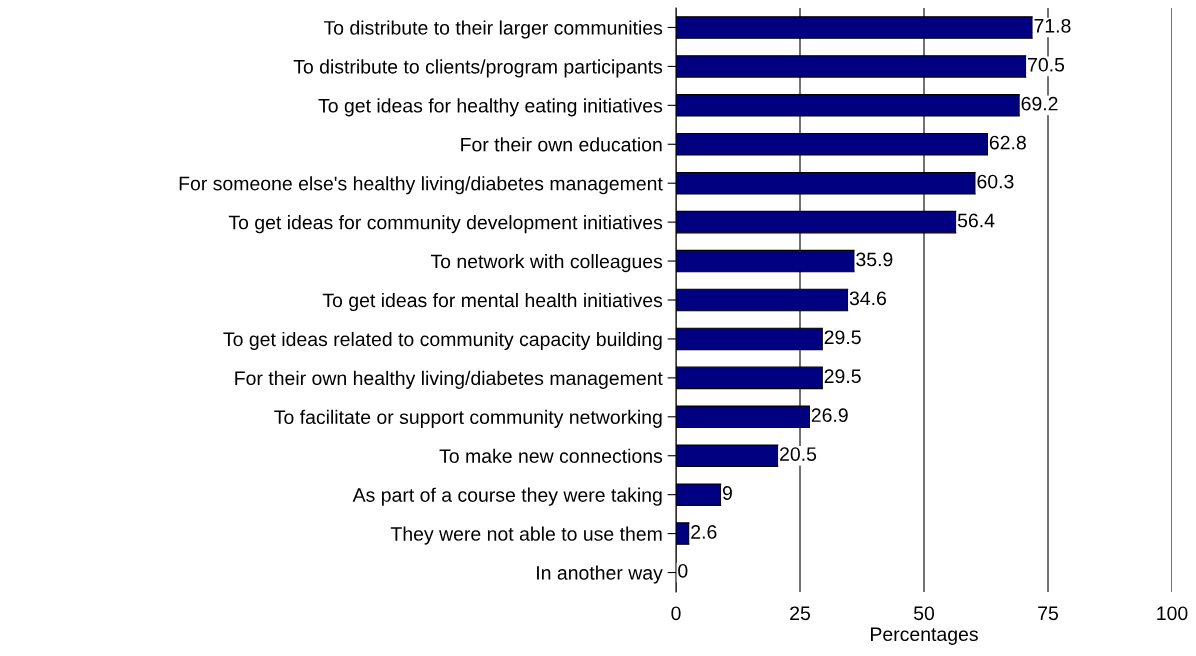  What do you see at coordinates (546, 263) in the screenshot?
I see `y-tick-label: To network with colleagues` at bounding box center [546, 263].